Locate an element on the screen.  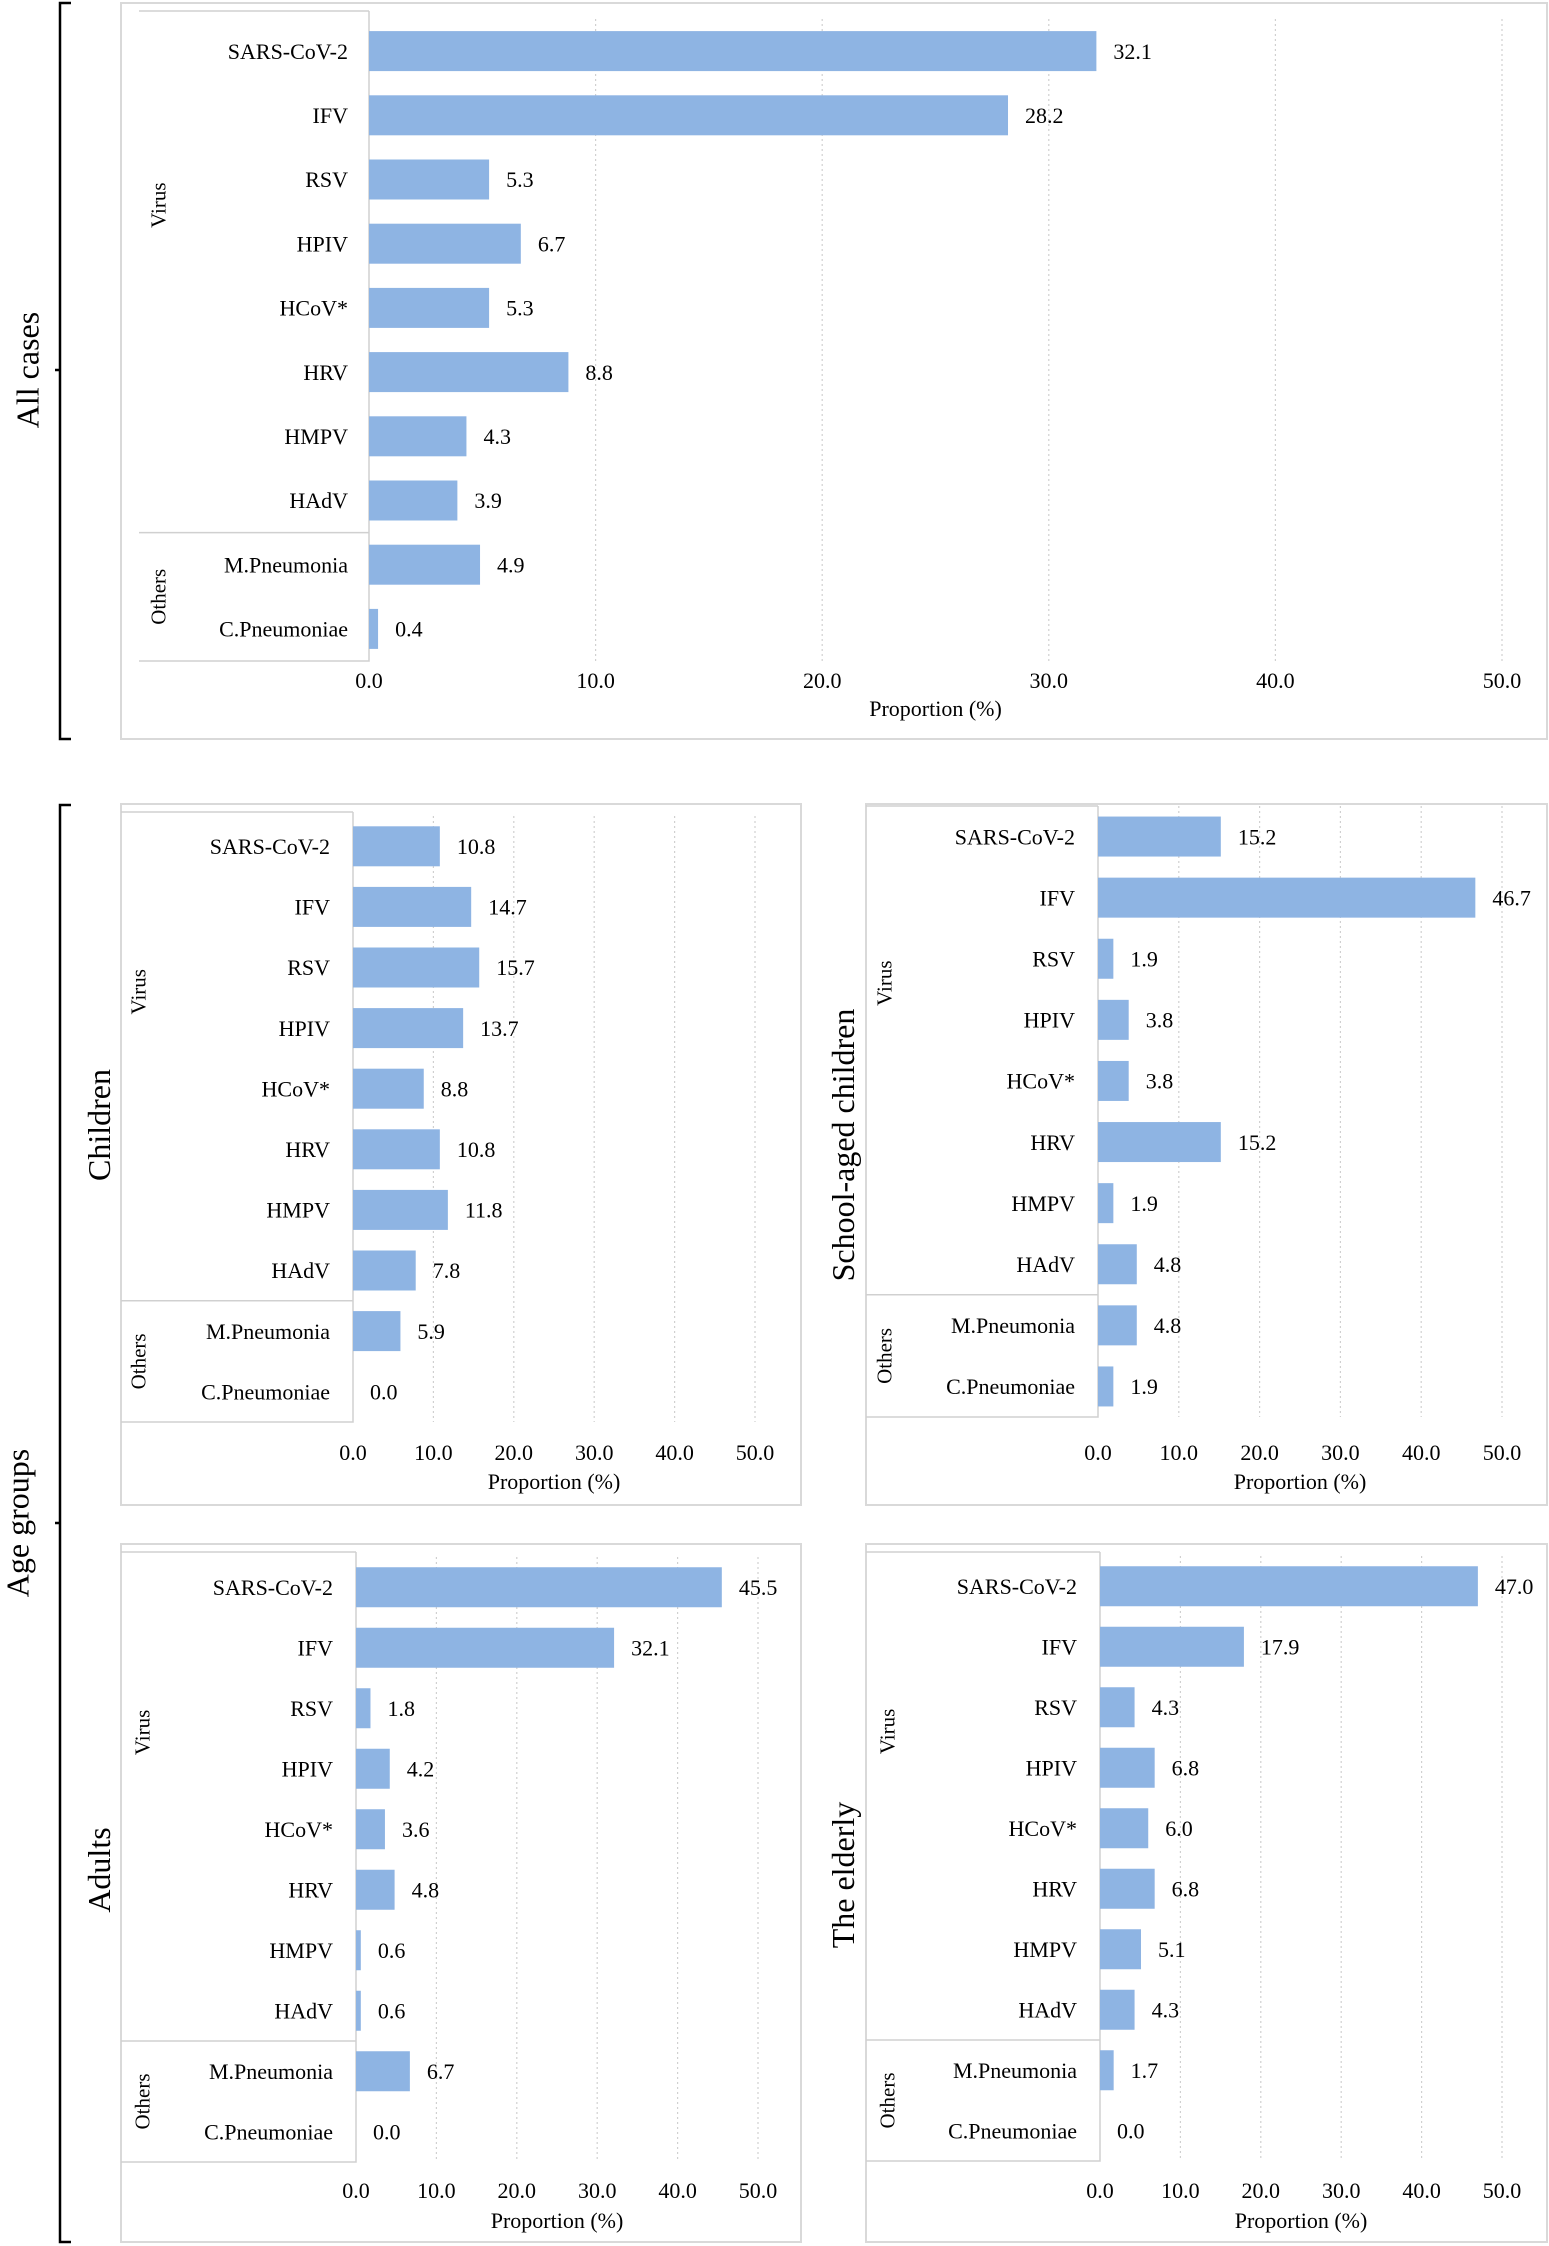
bar-value-label: 28.2 is located at coordinates (1044, 115).